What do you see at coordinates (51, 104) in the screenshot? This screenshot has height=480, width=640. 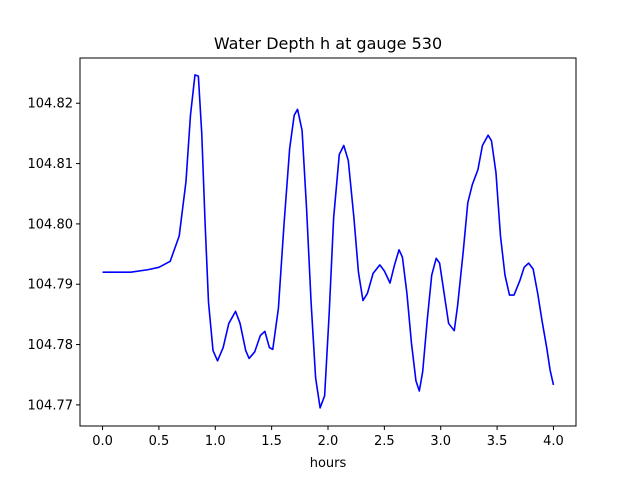 I see `y-tick-label: 104.82` at bounding box center [51, 104].